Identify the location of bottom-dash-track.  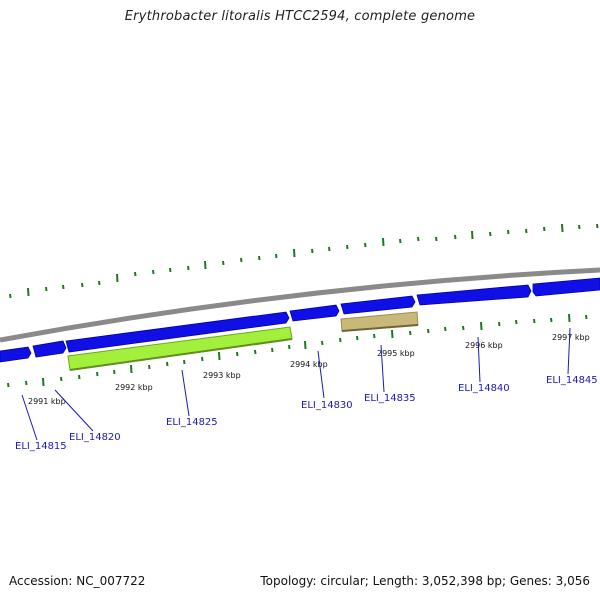
(297, 350).